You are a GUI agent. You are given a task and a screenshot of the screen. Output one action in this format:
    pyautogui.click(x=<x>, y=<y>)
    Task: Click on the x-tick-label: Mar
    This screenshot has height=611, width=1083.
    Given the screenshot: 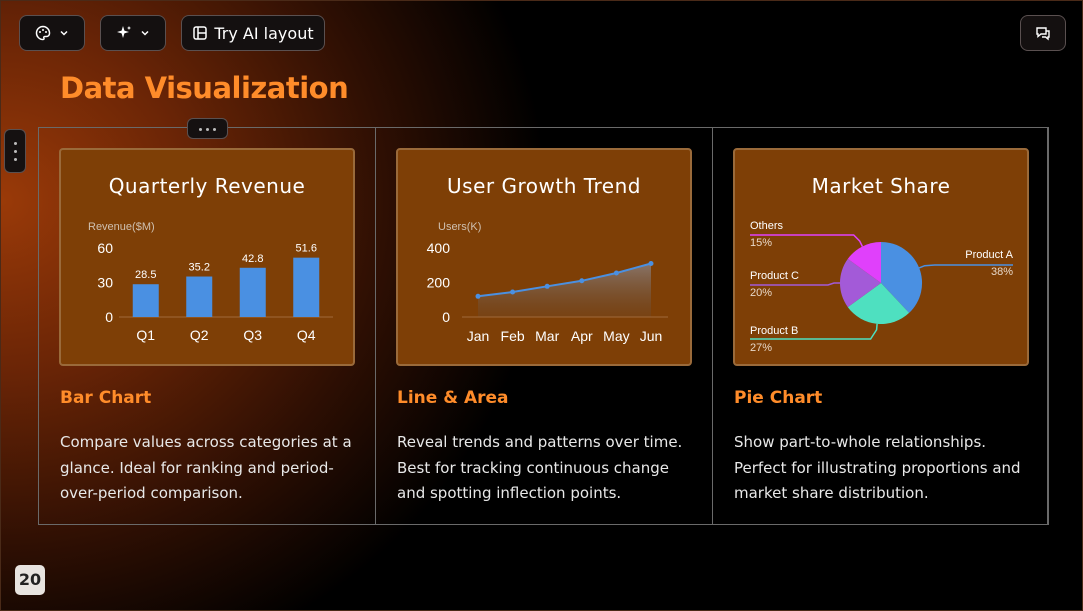 What is the action you would take?
    pyautogui.click(x=547, y=336)
    